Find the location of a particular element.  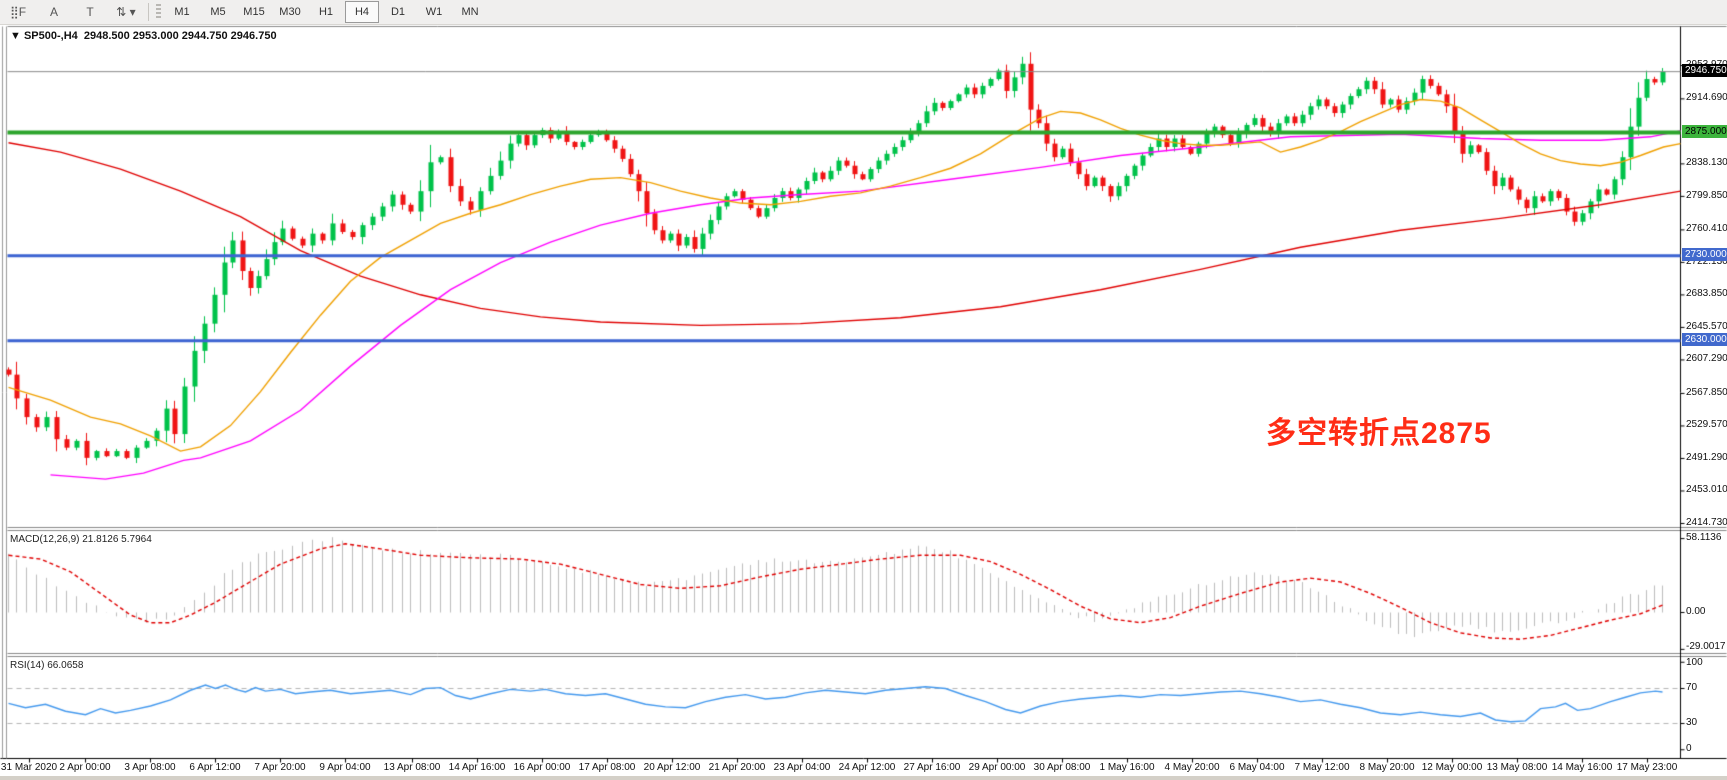

price-axis-label: 2914.690 is located at coordinates (1706, 98).